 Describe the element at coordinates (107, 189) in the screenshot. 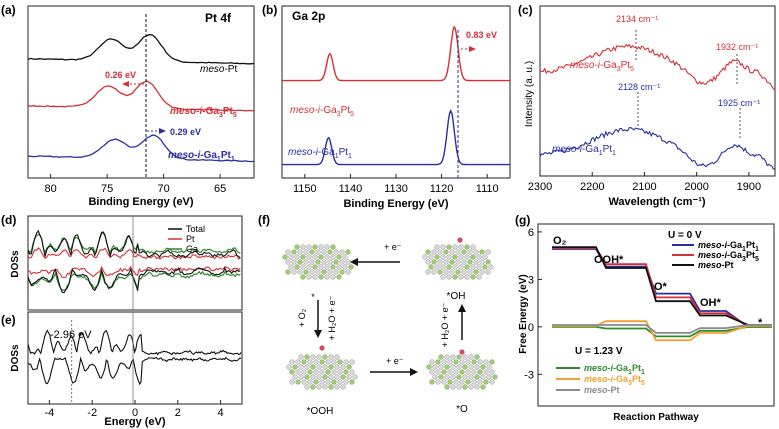

I see `panel-a-xtick-label: 75` at that location.